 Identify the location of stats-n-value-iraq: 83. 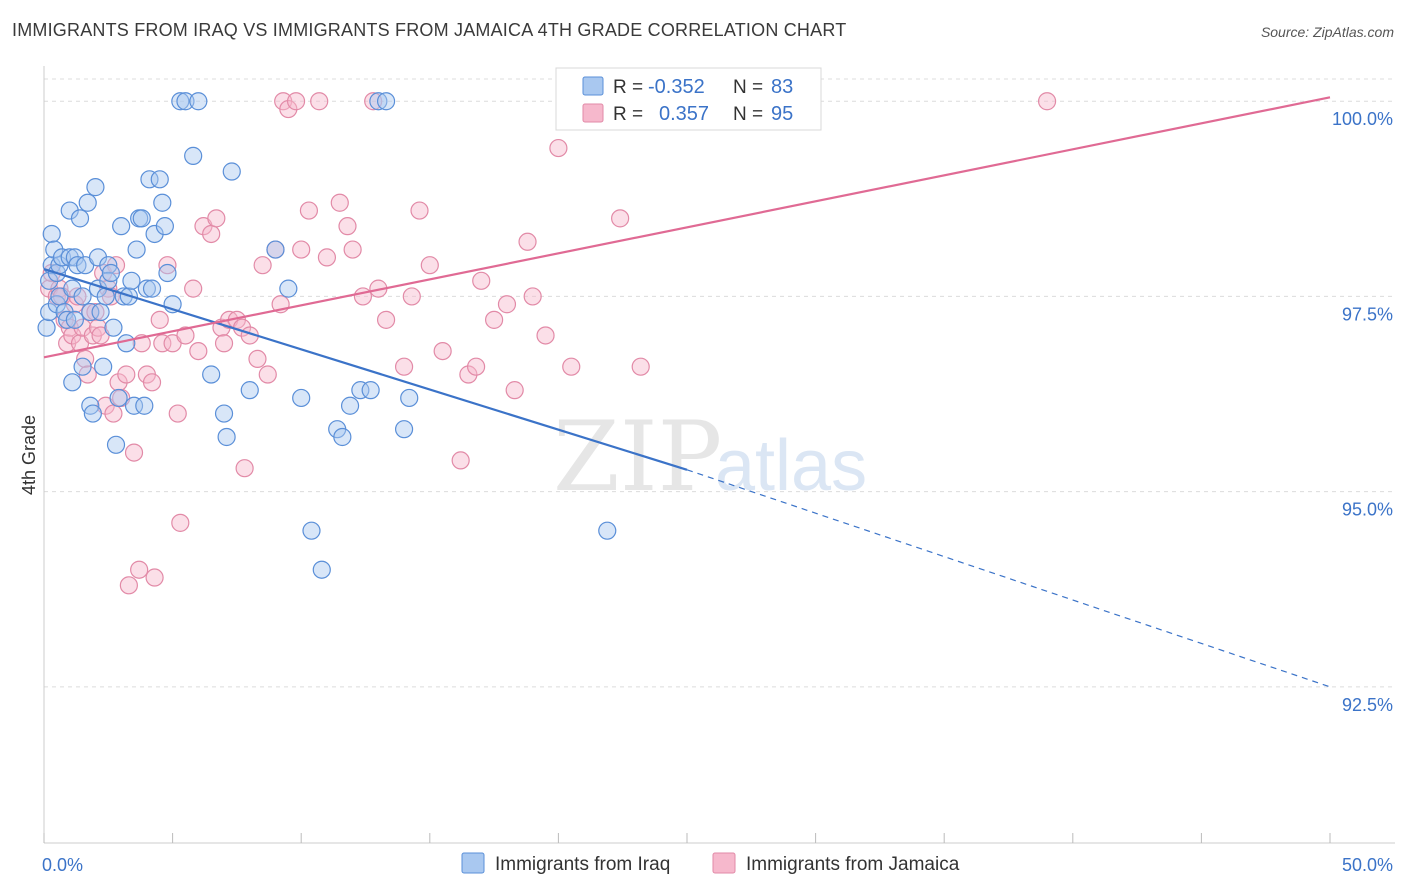
(782, 87).